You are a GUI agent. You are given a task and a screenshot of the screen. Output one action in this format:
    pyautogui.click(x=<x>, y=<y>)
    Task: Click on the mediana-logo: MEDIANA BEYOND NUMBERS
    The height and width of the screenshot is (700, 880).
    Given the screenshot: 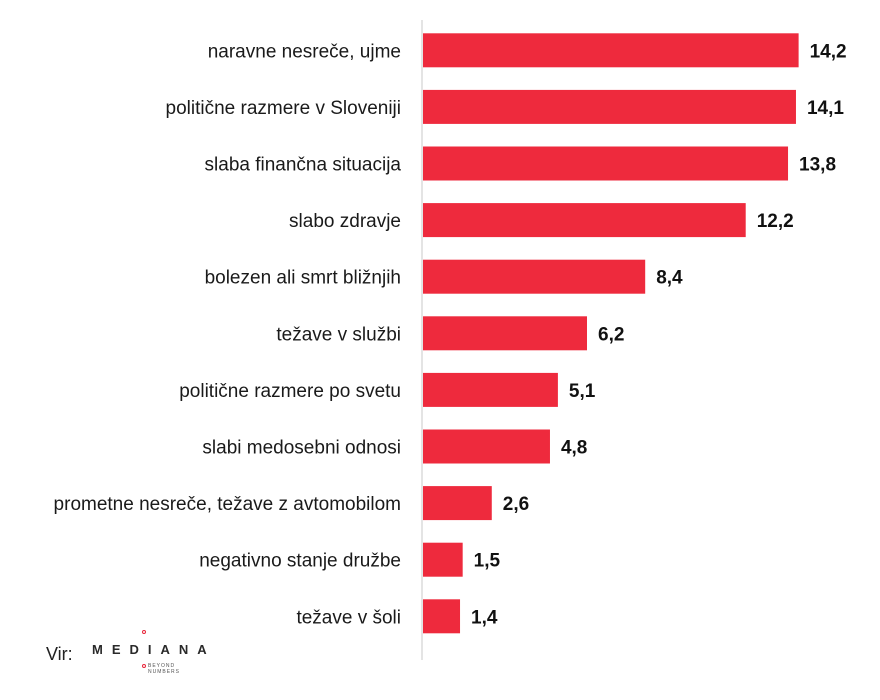 What is the action you would take?
    pyautogui.click(x=152, y=655)
    